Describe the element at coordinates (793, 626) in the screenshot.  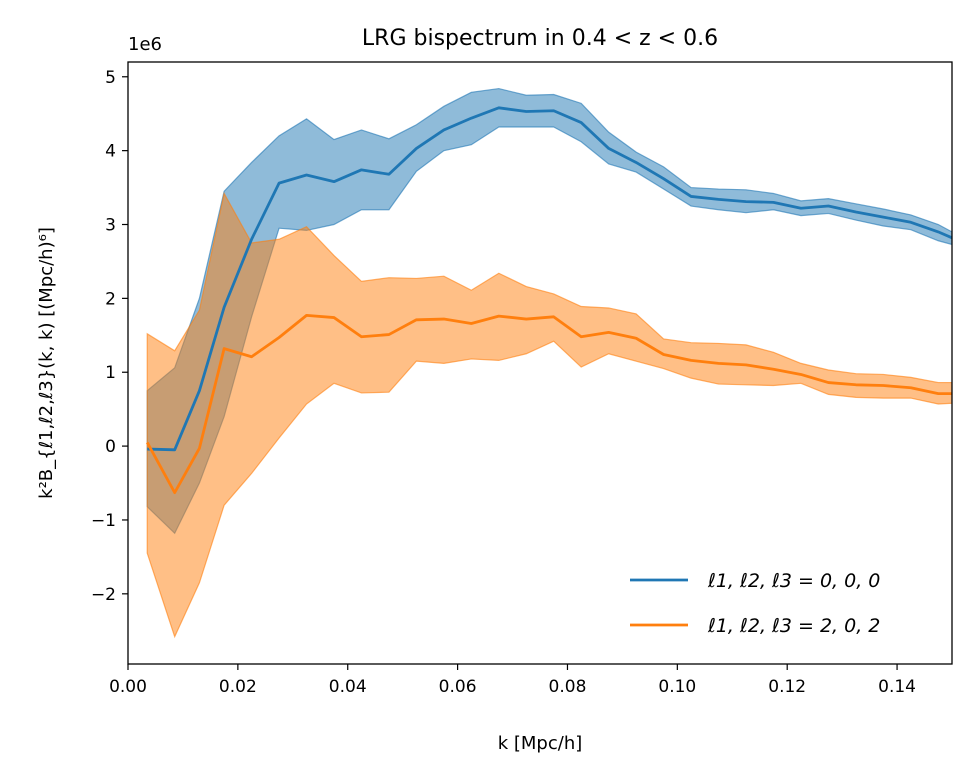
I see `legend-label-2: ℓ1, ℓ2, ℓ3 = 2, 0, 2` at that location.